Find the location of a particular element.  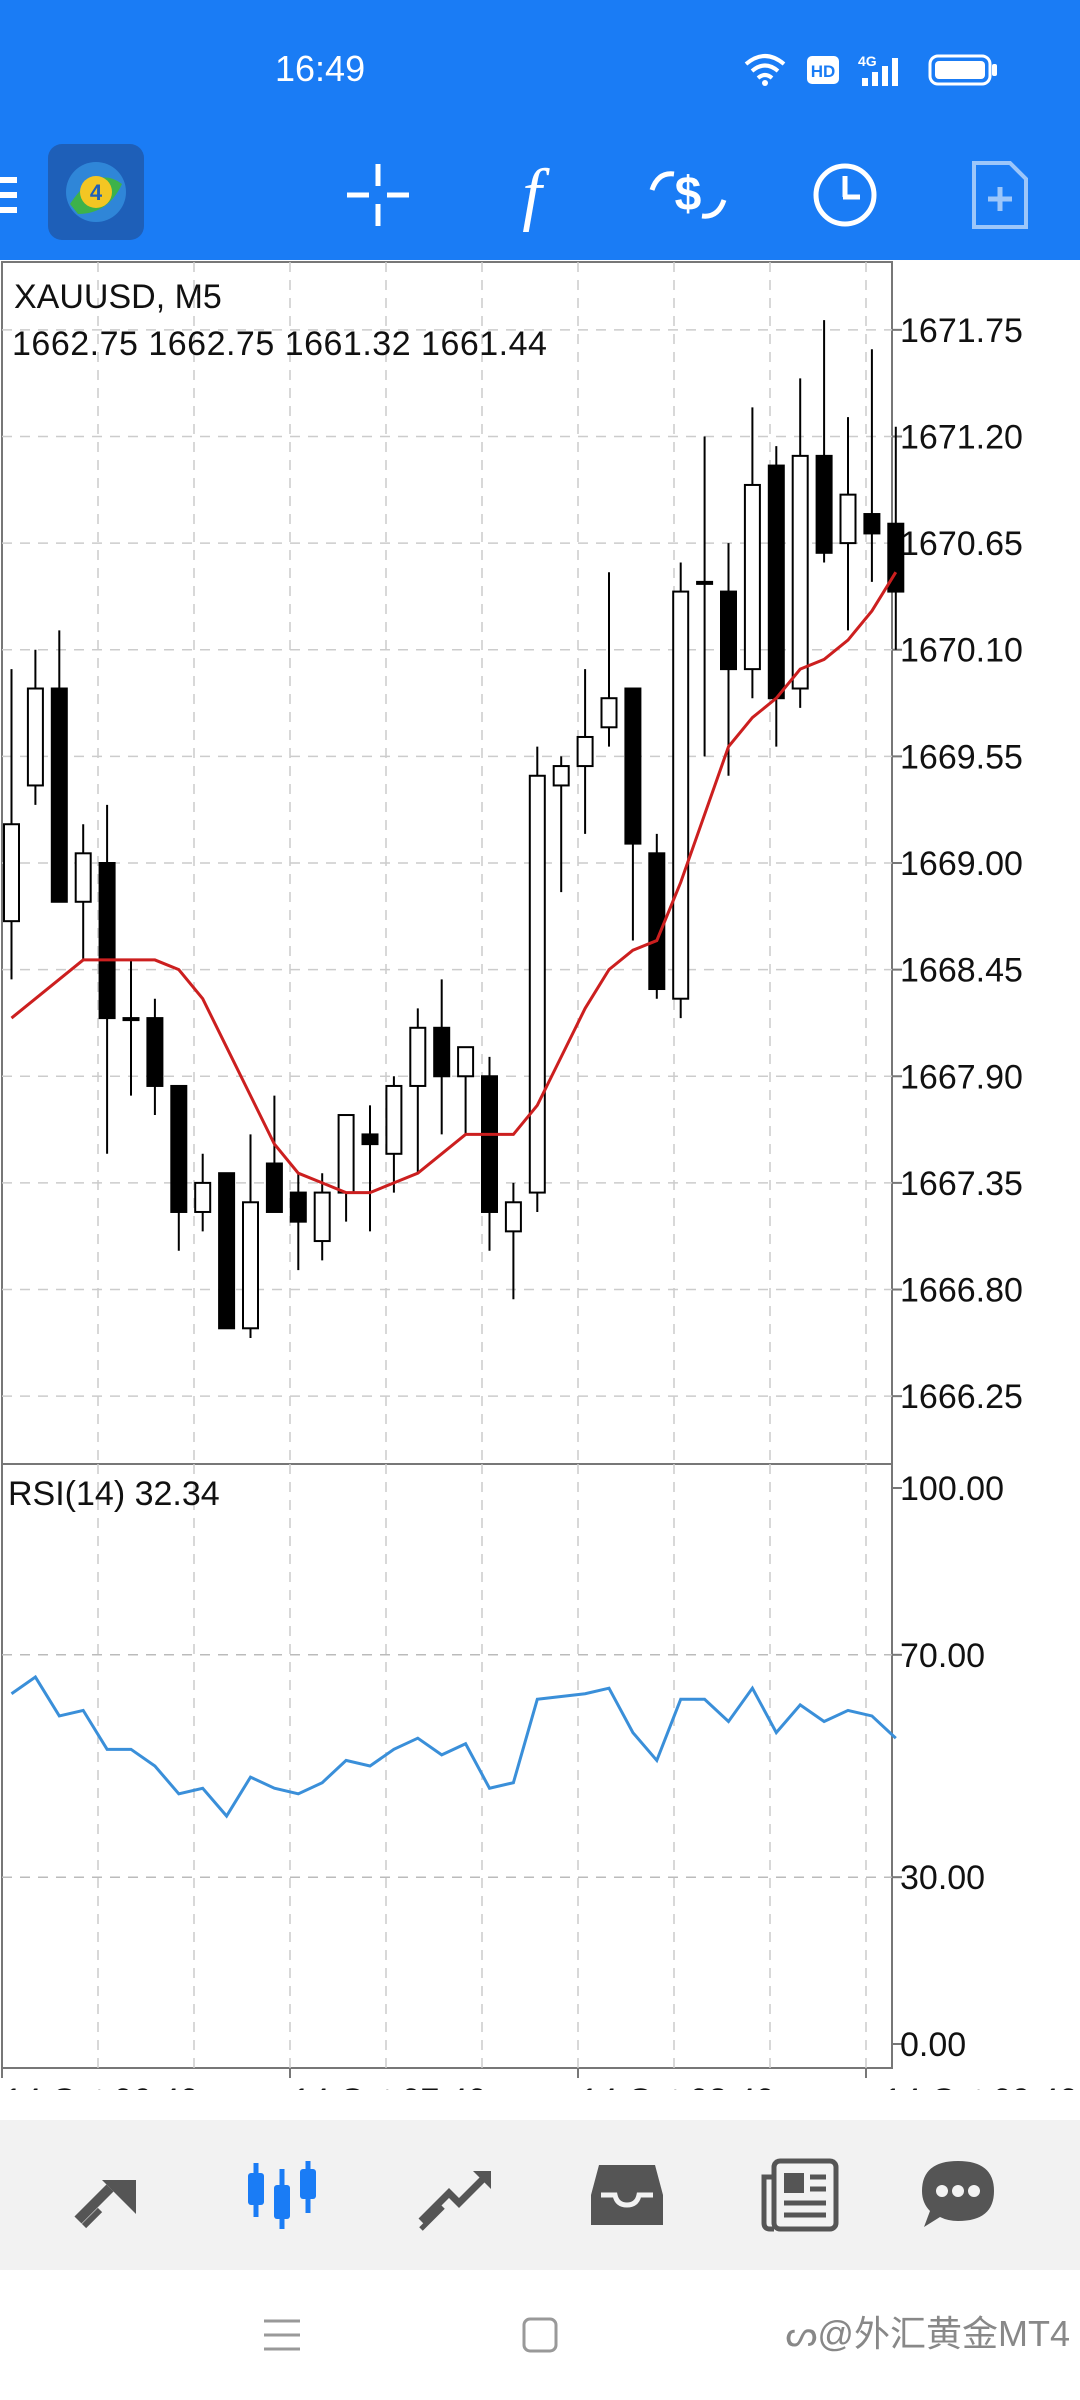

history-icon is located at coordinates (627, 2195).